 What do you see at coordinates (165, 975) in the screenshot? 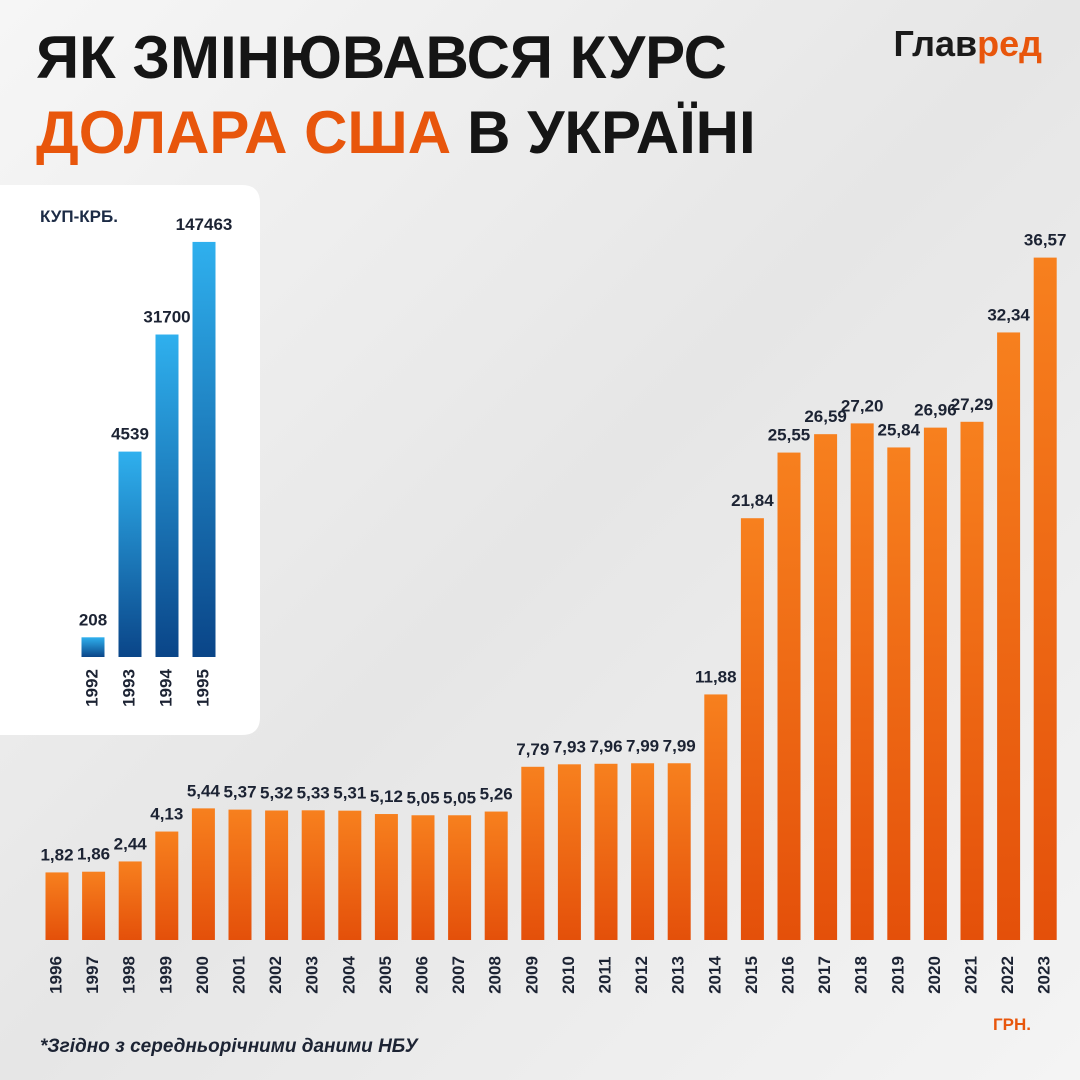
I see `x-tick-label: 1999` at bounding box center [165, 975].